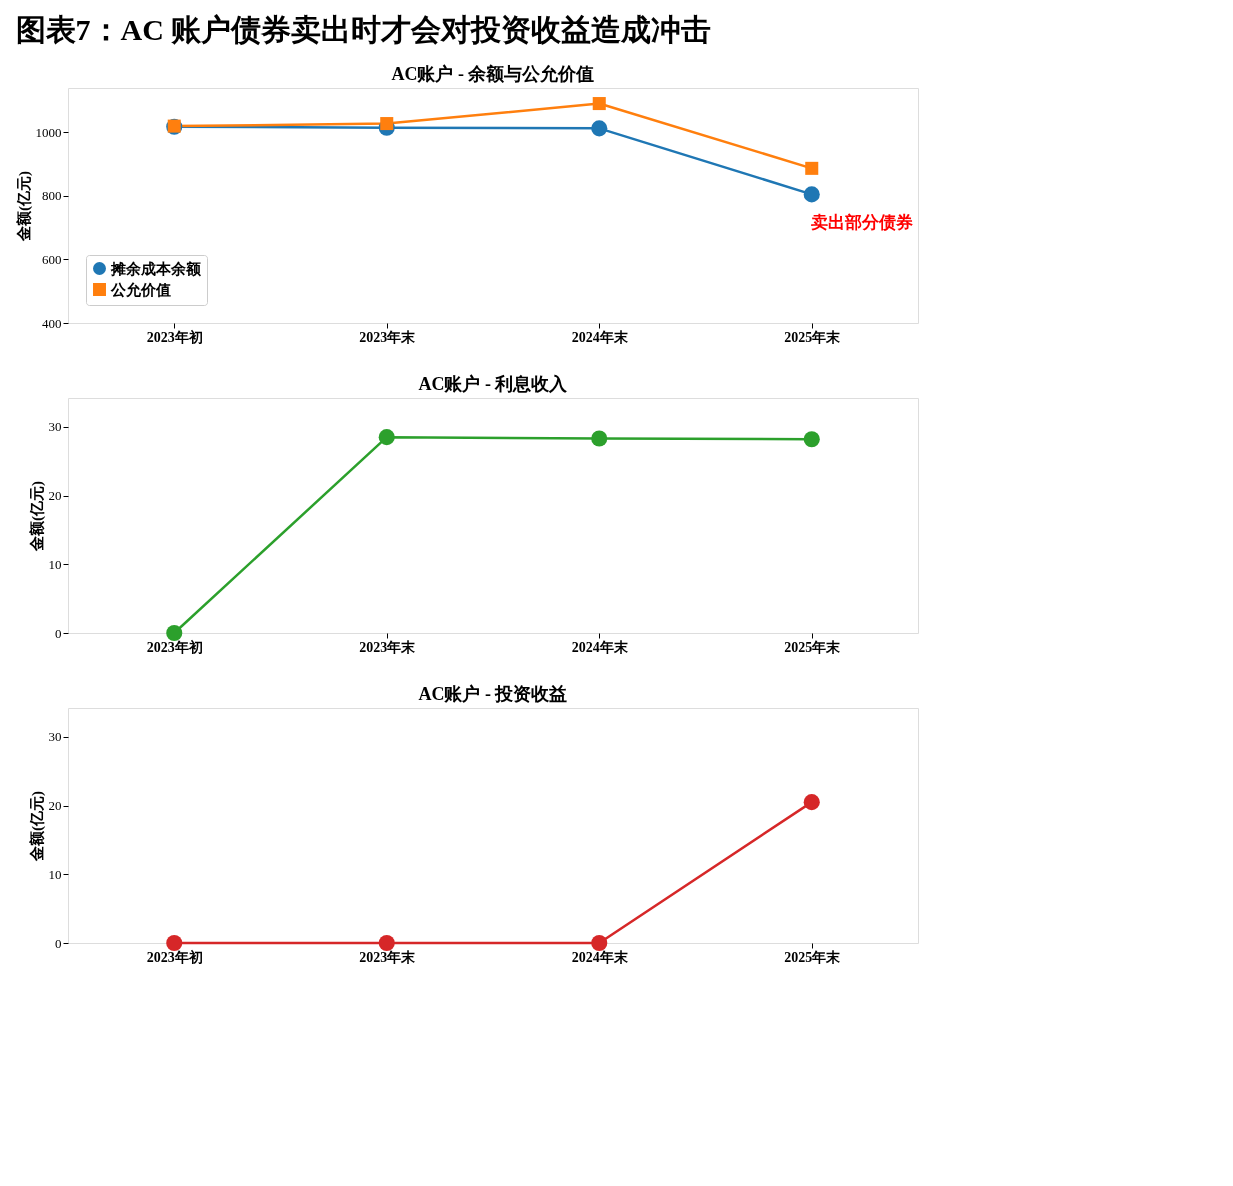  What do you see at coordinates (862, 222) in the screenshot?
I see `annotation: 卖出部分债券` at bounding box center [862, 222].